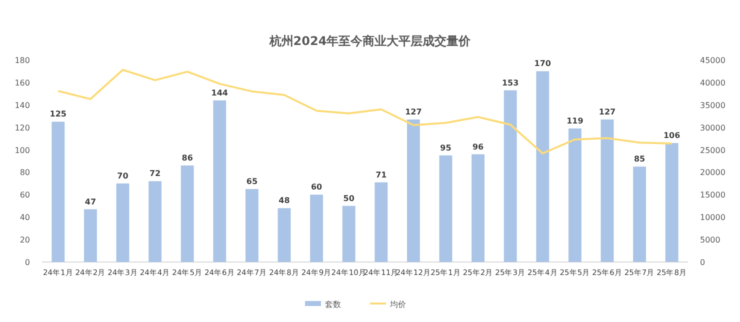 This screenshot has width=740, height=322. What do you see at coordinates (22, 127) in the screenshot?
I see `y-tick-label: 120` at bounding box center [22, 127].